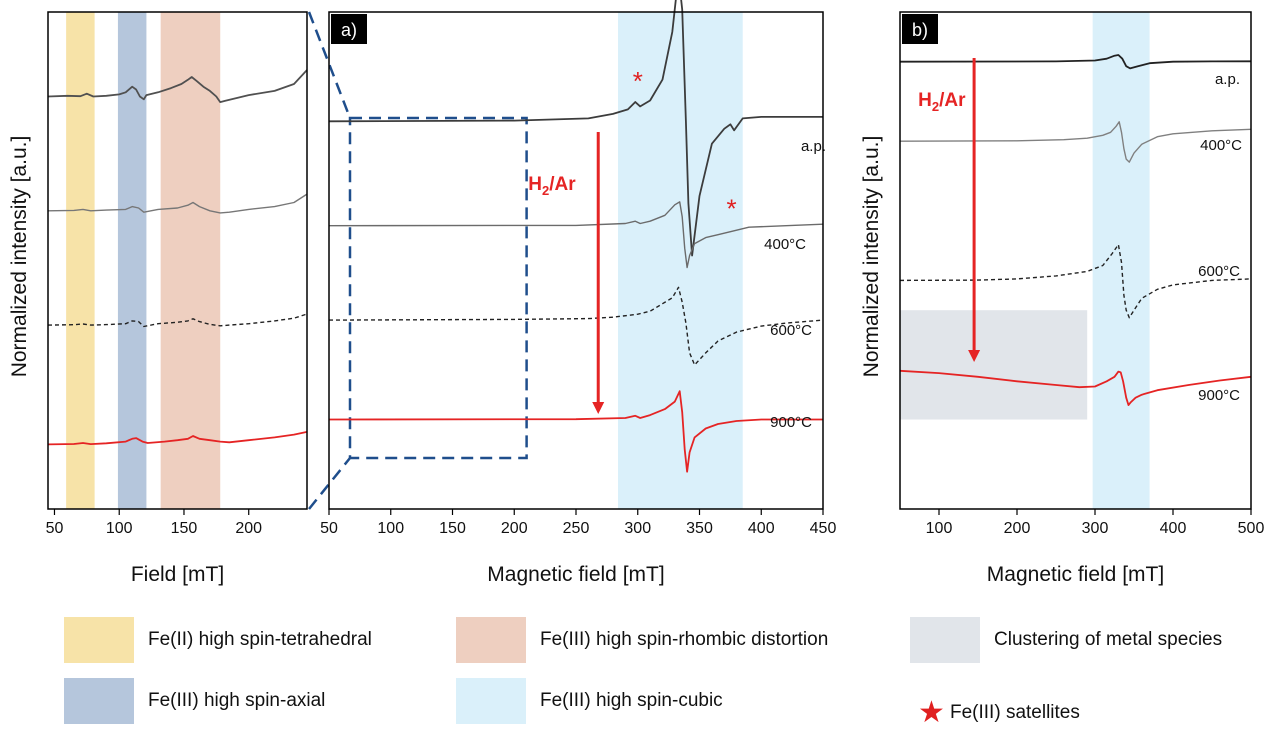 Image resolution: width=1268 pixels, height=732 pixels. Describe the element at coordinates (931, 712) in the screenshot. I see `star-icon: ★` at that location.